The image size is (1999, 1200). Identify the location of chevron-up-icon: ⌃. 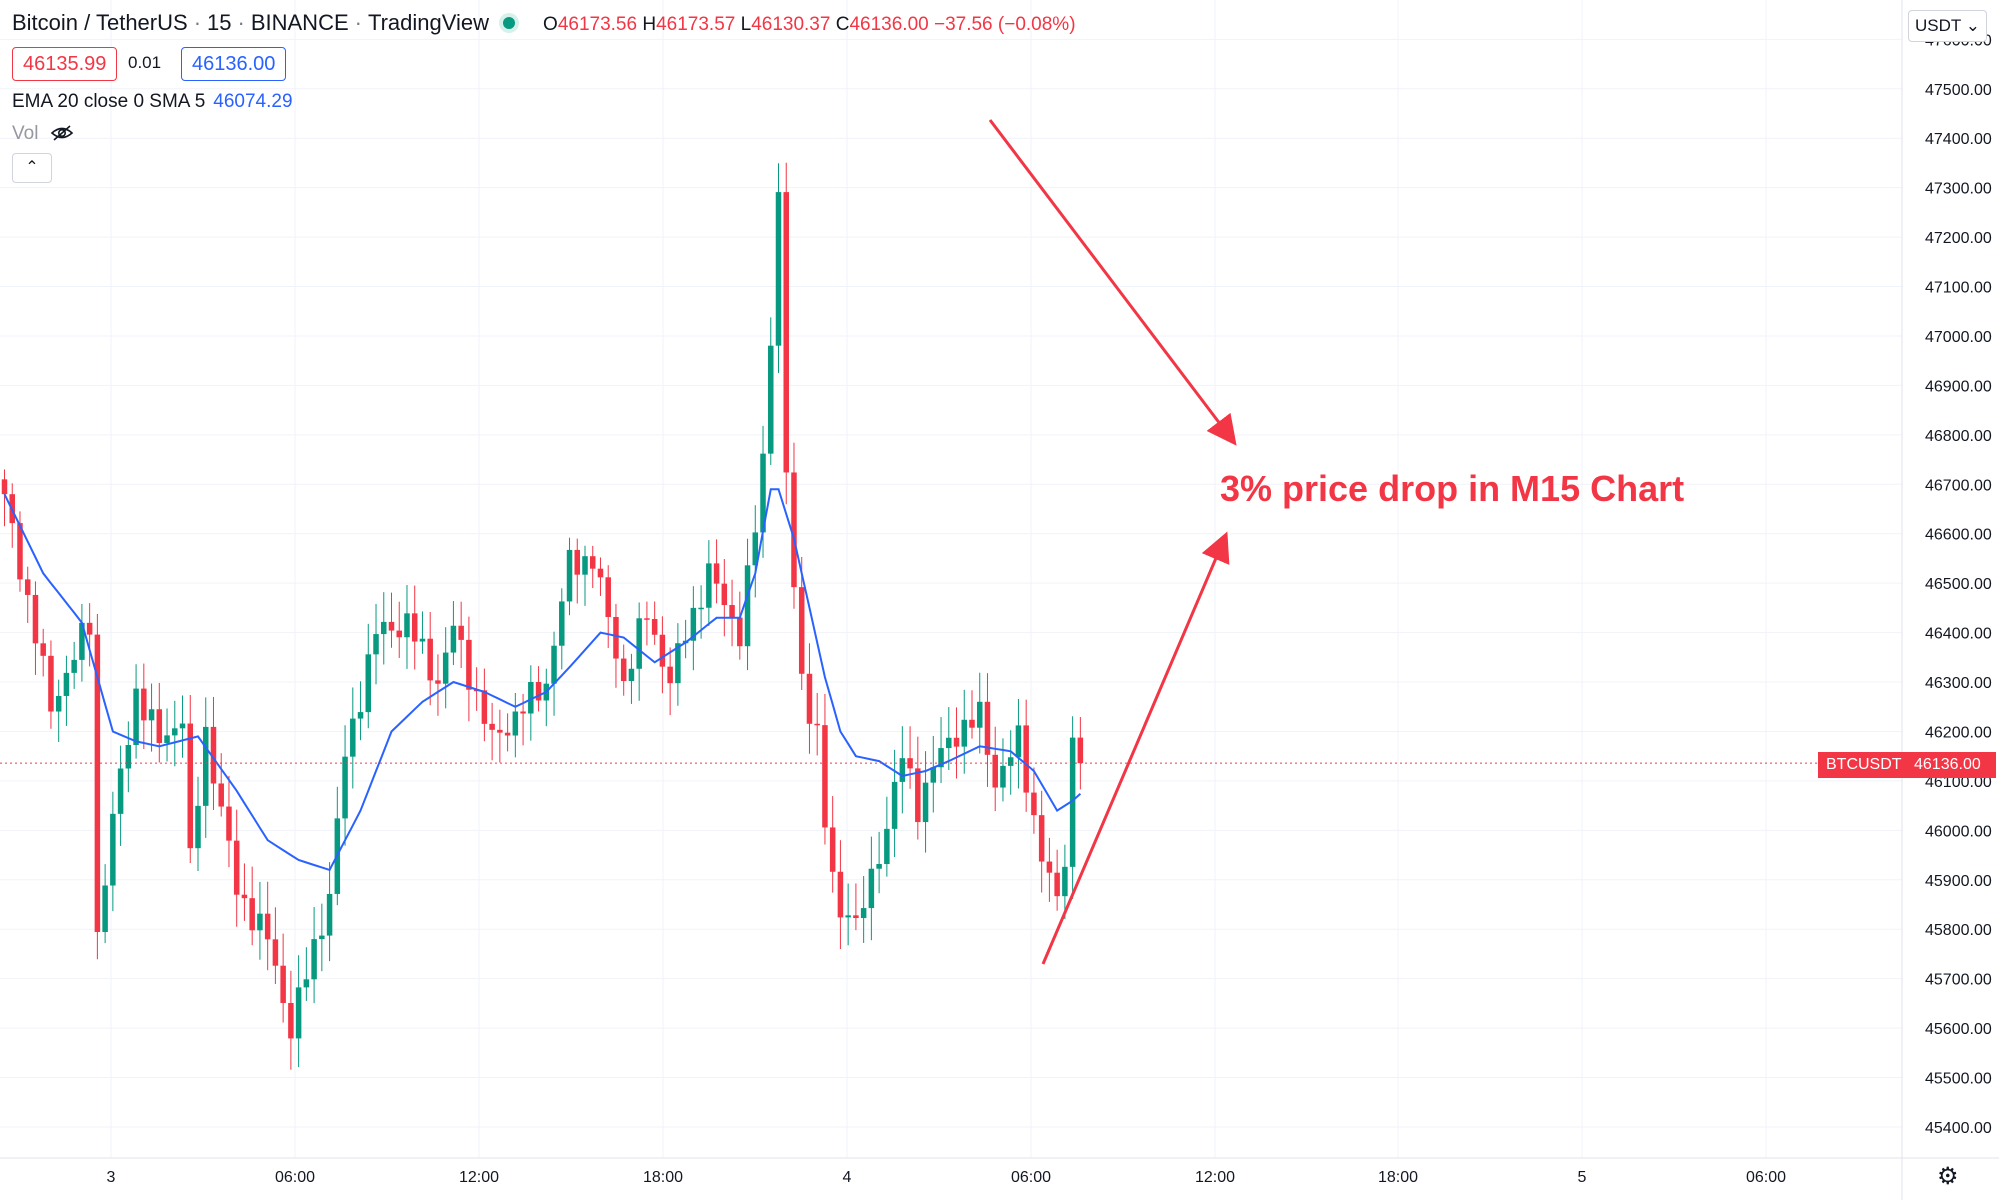
(32, 167).